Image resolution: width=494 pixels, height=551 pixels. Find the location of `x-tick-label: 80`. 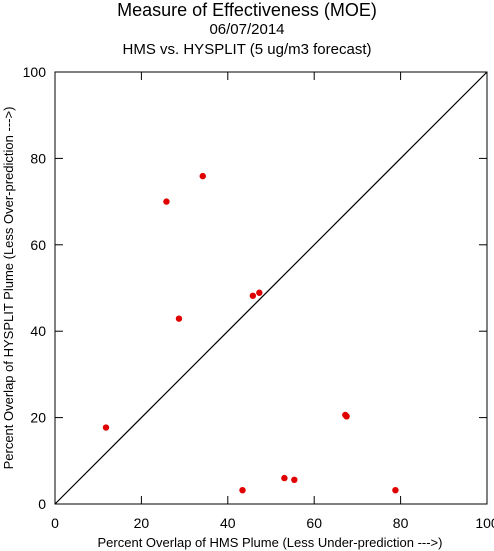

x-tick-label: 80 is located at coordinates (401, 523).